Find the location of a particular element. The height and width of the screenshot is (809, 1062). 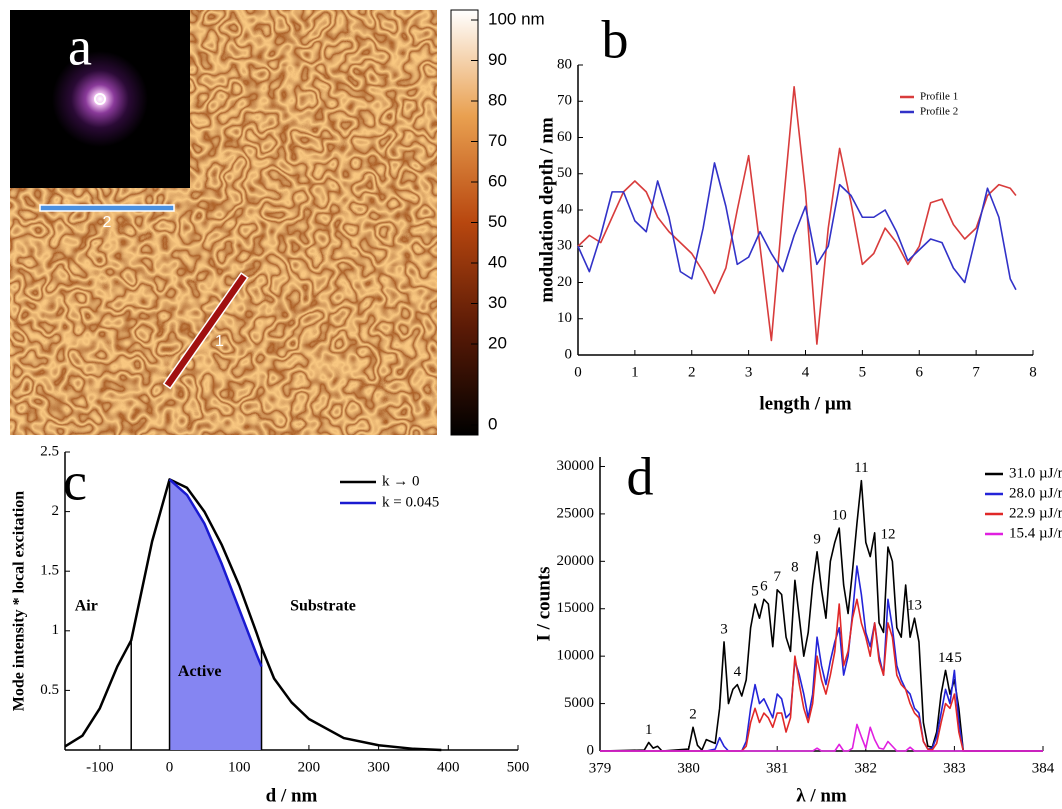

x-axis-label: λ / nm is located at coordinates (821, 795).